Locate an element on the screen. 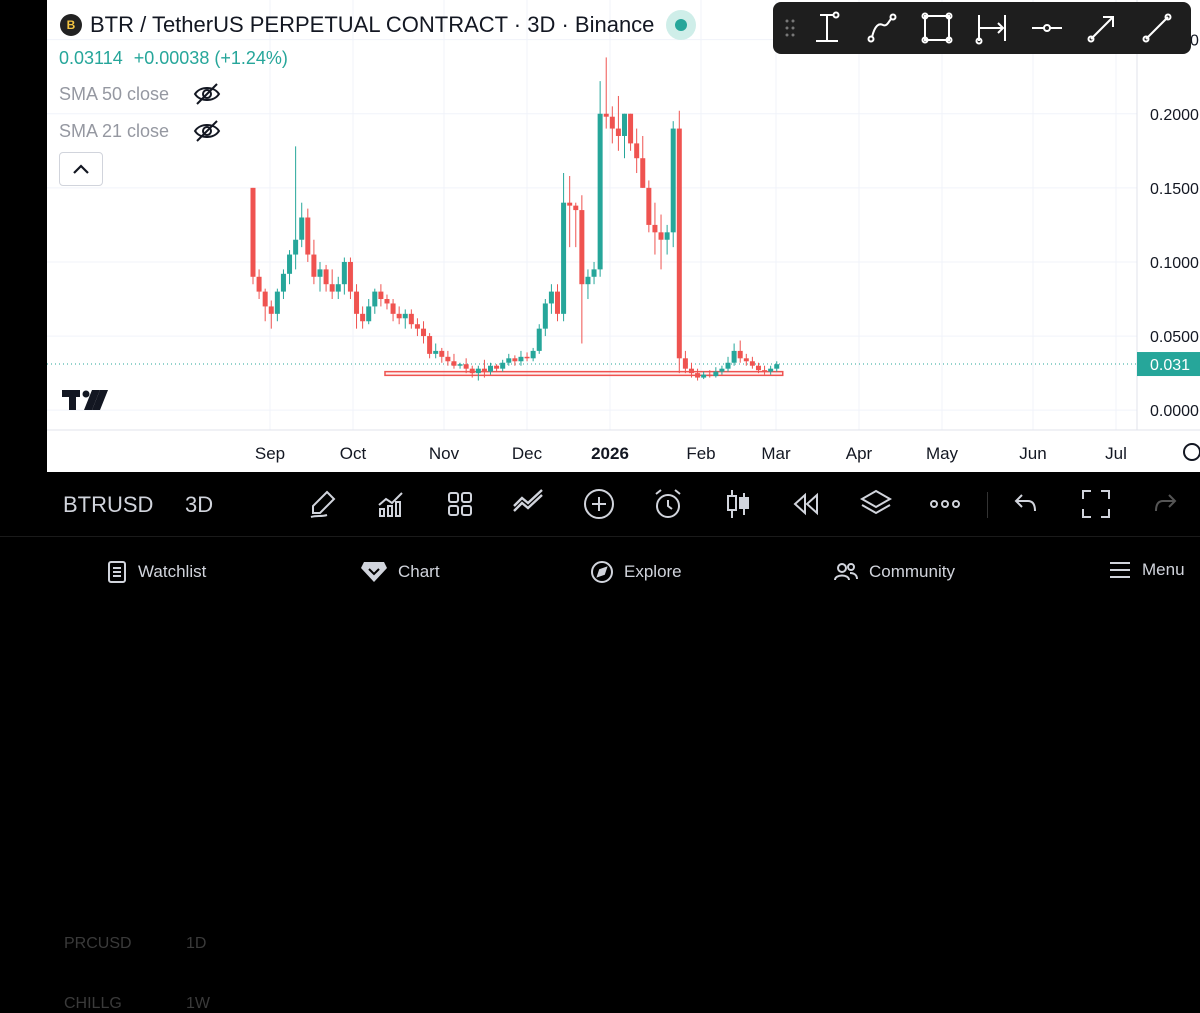  tradingview-logo is located at coordinates (85, 402).